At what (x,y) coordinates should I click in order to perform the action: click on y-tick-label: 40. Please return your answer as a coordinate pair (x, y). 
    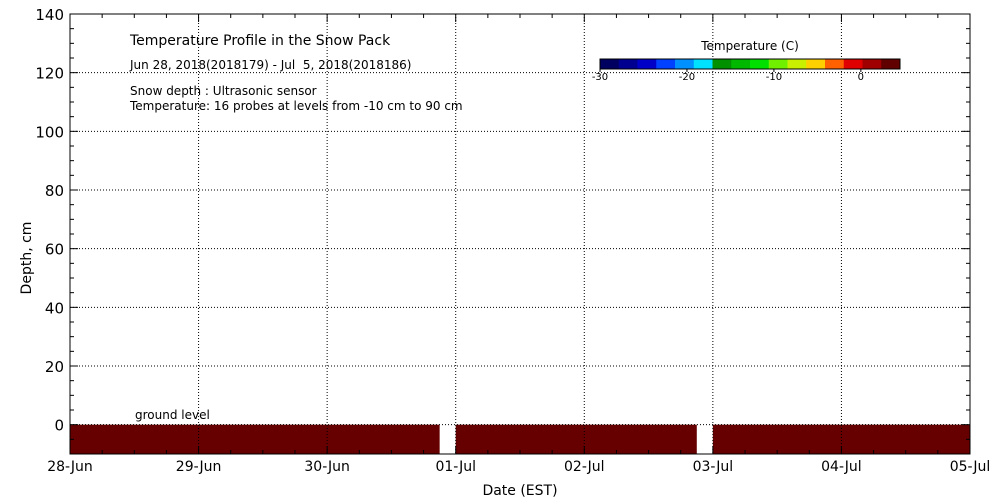
    Looking at the image, I should click on (54, 308).